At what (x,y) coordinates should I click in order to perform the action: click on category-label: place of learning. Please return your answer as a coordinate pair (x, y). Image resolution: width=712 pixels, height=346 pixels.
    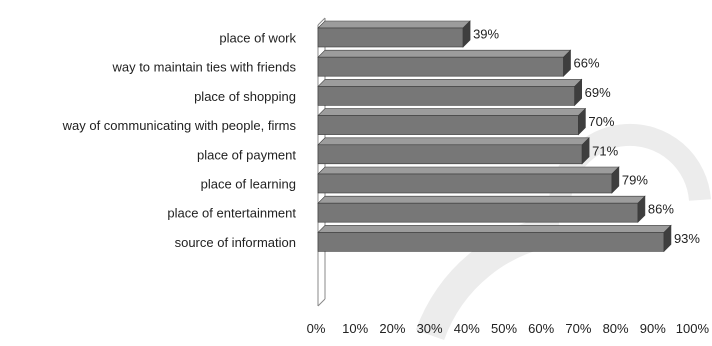
    Looking at the image, I should click on (248, 184).